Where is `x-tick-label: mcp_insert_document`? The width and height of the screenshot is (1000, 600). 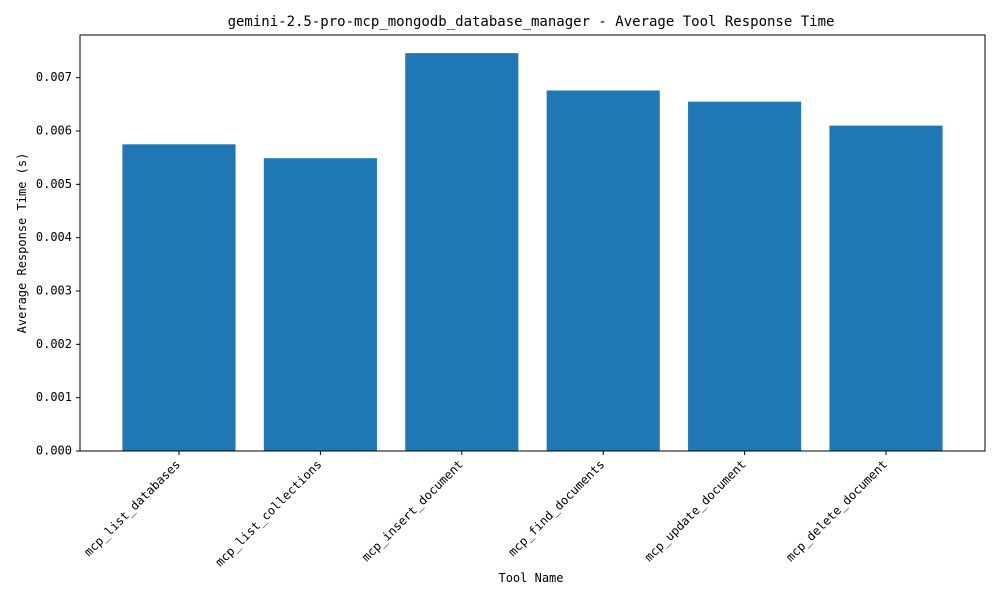
x-tick-label: mcp_insert_document is located at coordinates (412, 510).